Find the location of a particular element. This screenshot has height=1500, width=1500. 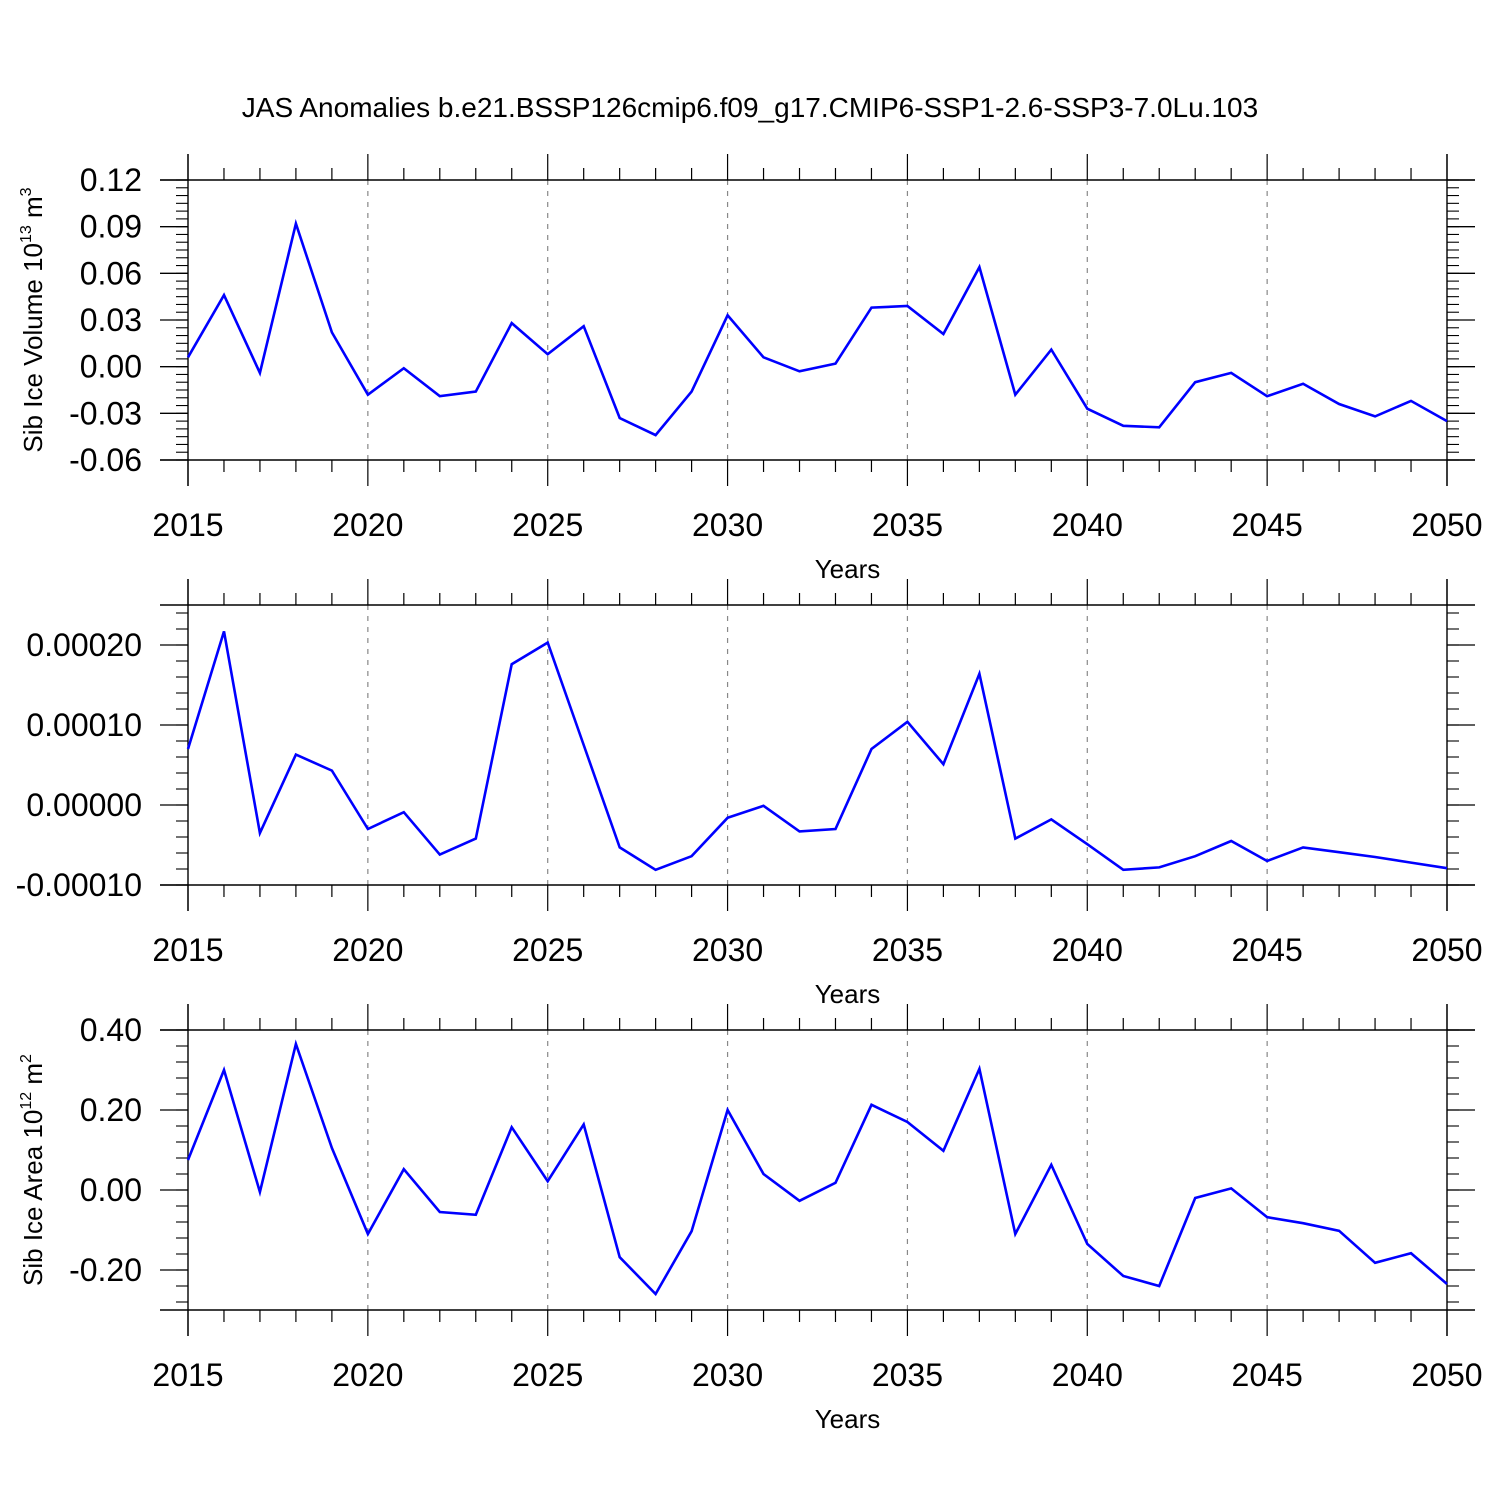

y-tick-label: -0.03 is located at coordinates (105, 413).